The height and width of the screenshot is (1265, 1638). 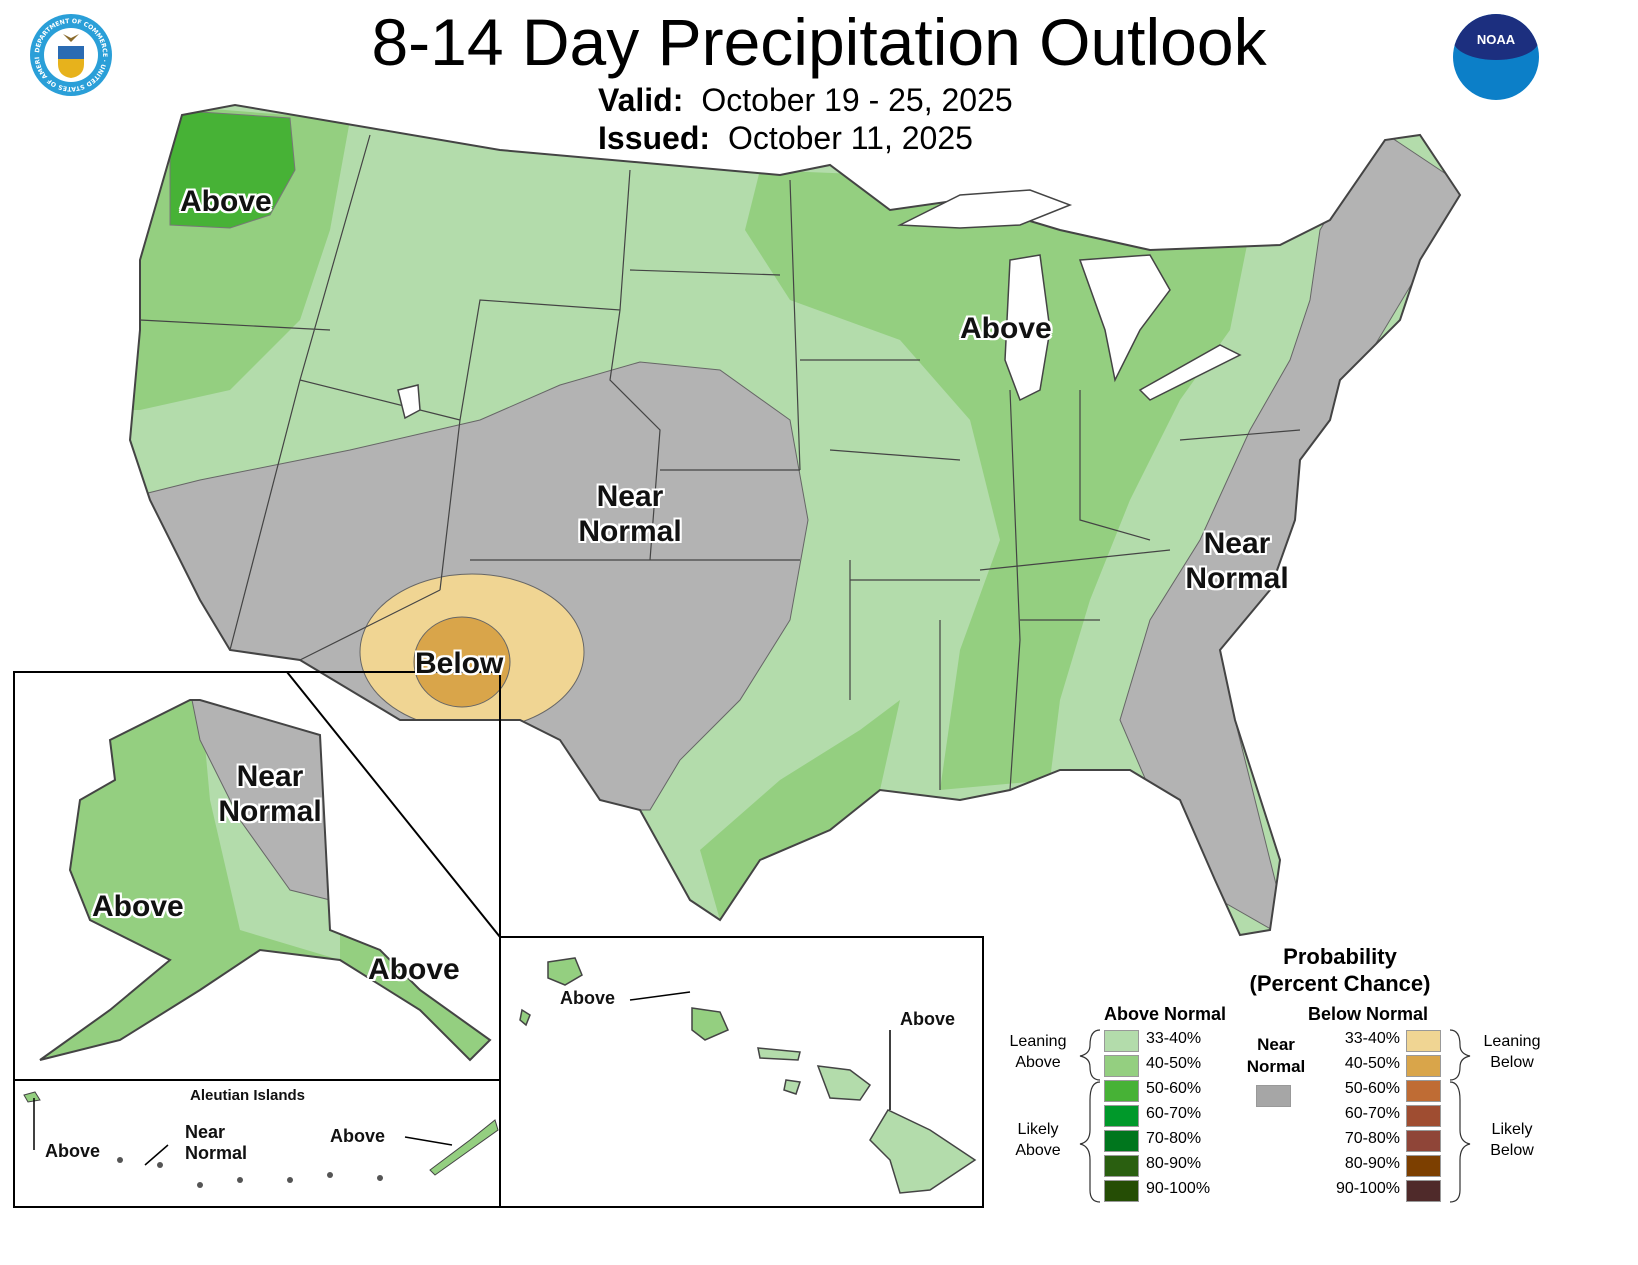 What do you see at coordinates (1273, 1096) in the screenshot?
I see `legend-swatch-near-normal` at bounding box center [1273, 1096].